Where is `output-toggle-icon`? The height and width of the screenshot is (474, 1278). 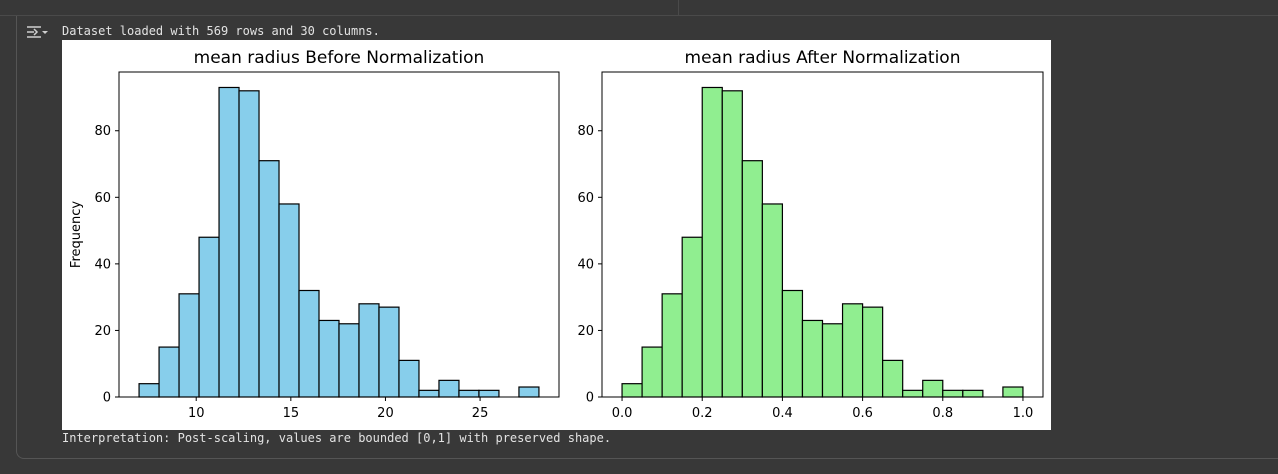 output-toggle-icon is located at coordinates (37, 33).